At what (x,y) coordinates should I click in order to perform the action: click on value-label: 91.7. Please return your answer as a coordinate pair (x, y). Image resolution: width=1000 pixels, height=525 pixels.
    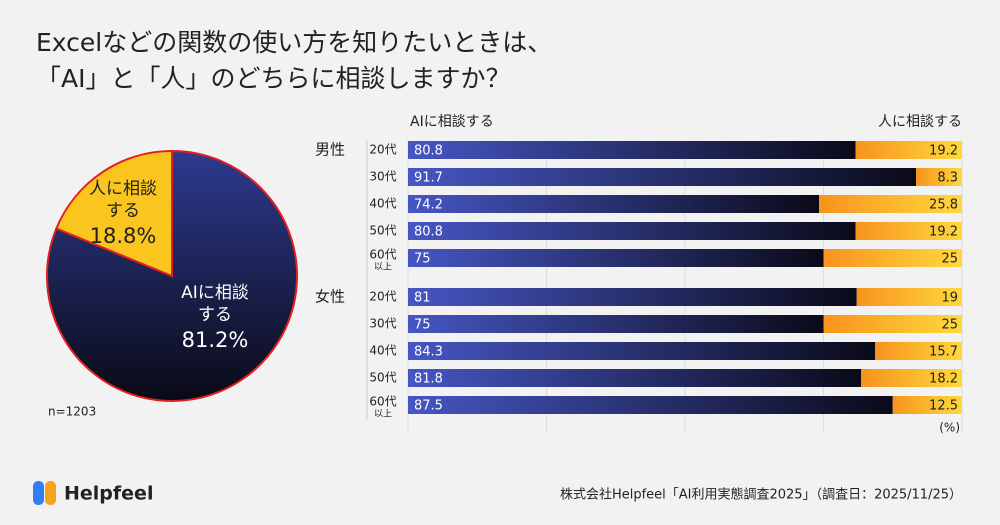
    Looking at the image, I should click on (428, 178).